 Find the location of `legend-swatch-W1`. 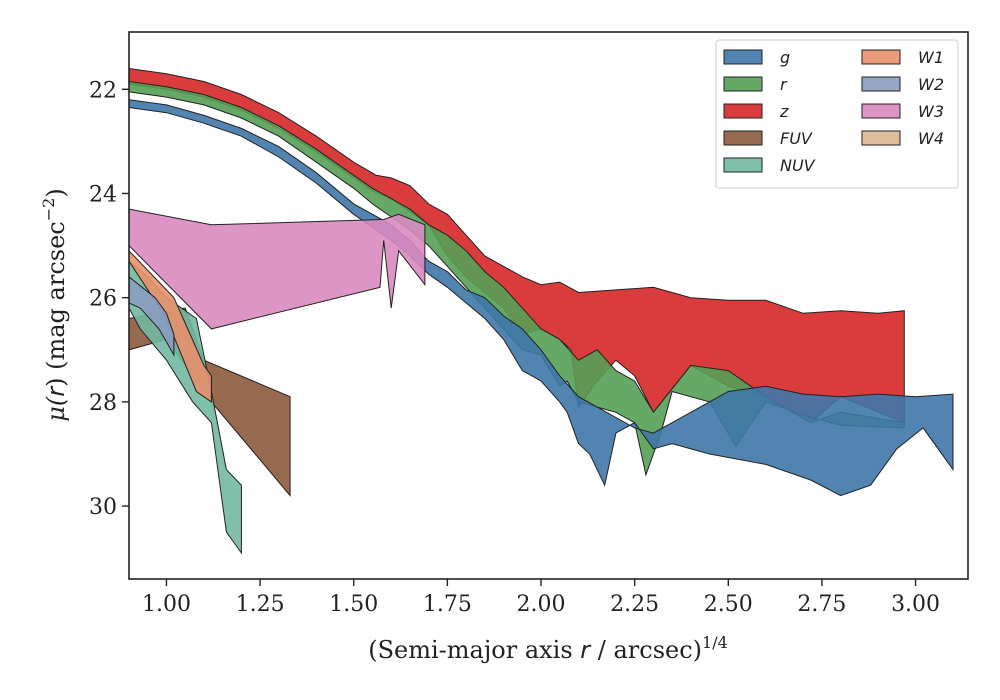

legend-swatch-W1 is located at coordinates (881, 57).